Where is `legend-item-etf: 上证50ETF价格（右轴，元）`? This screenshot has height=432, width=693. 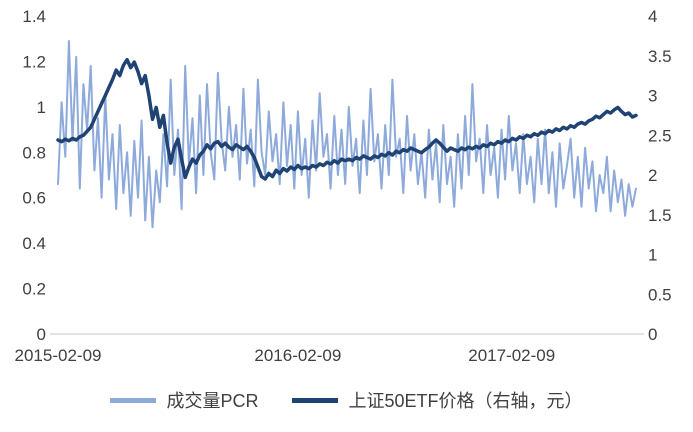
legend-item-etf: 上证50ETF价格（右轴，元） is located at coordinates (437, 400).